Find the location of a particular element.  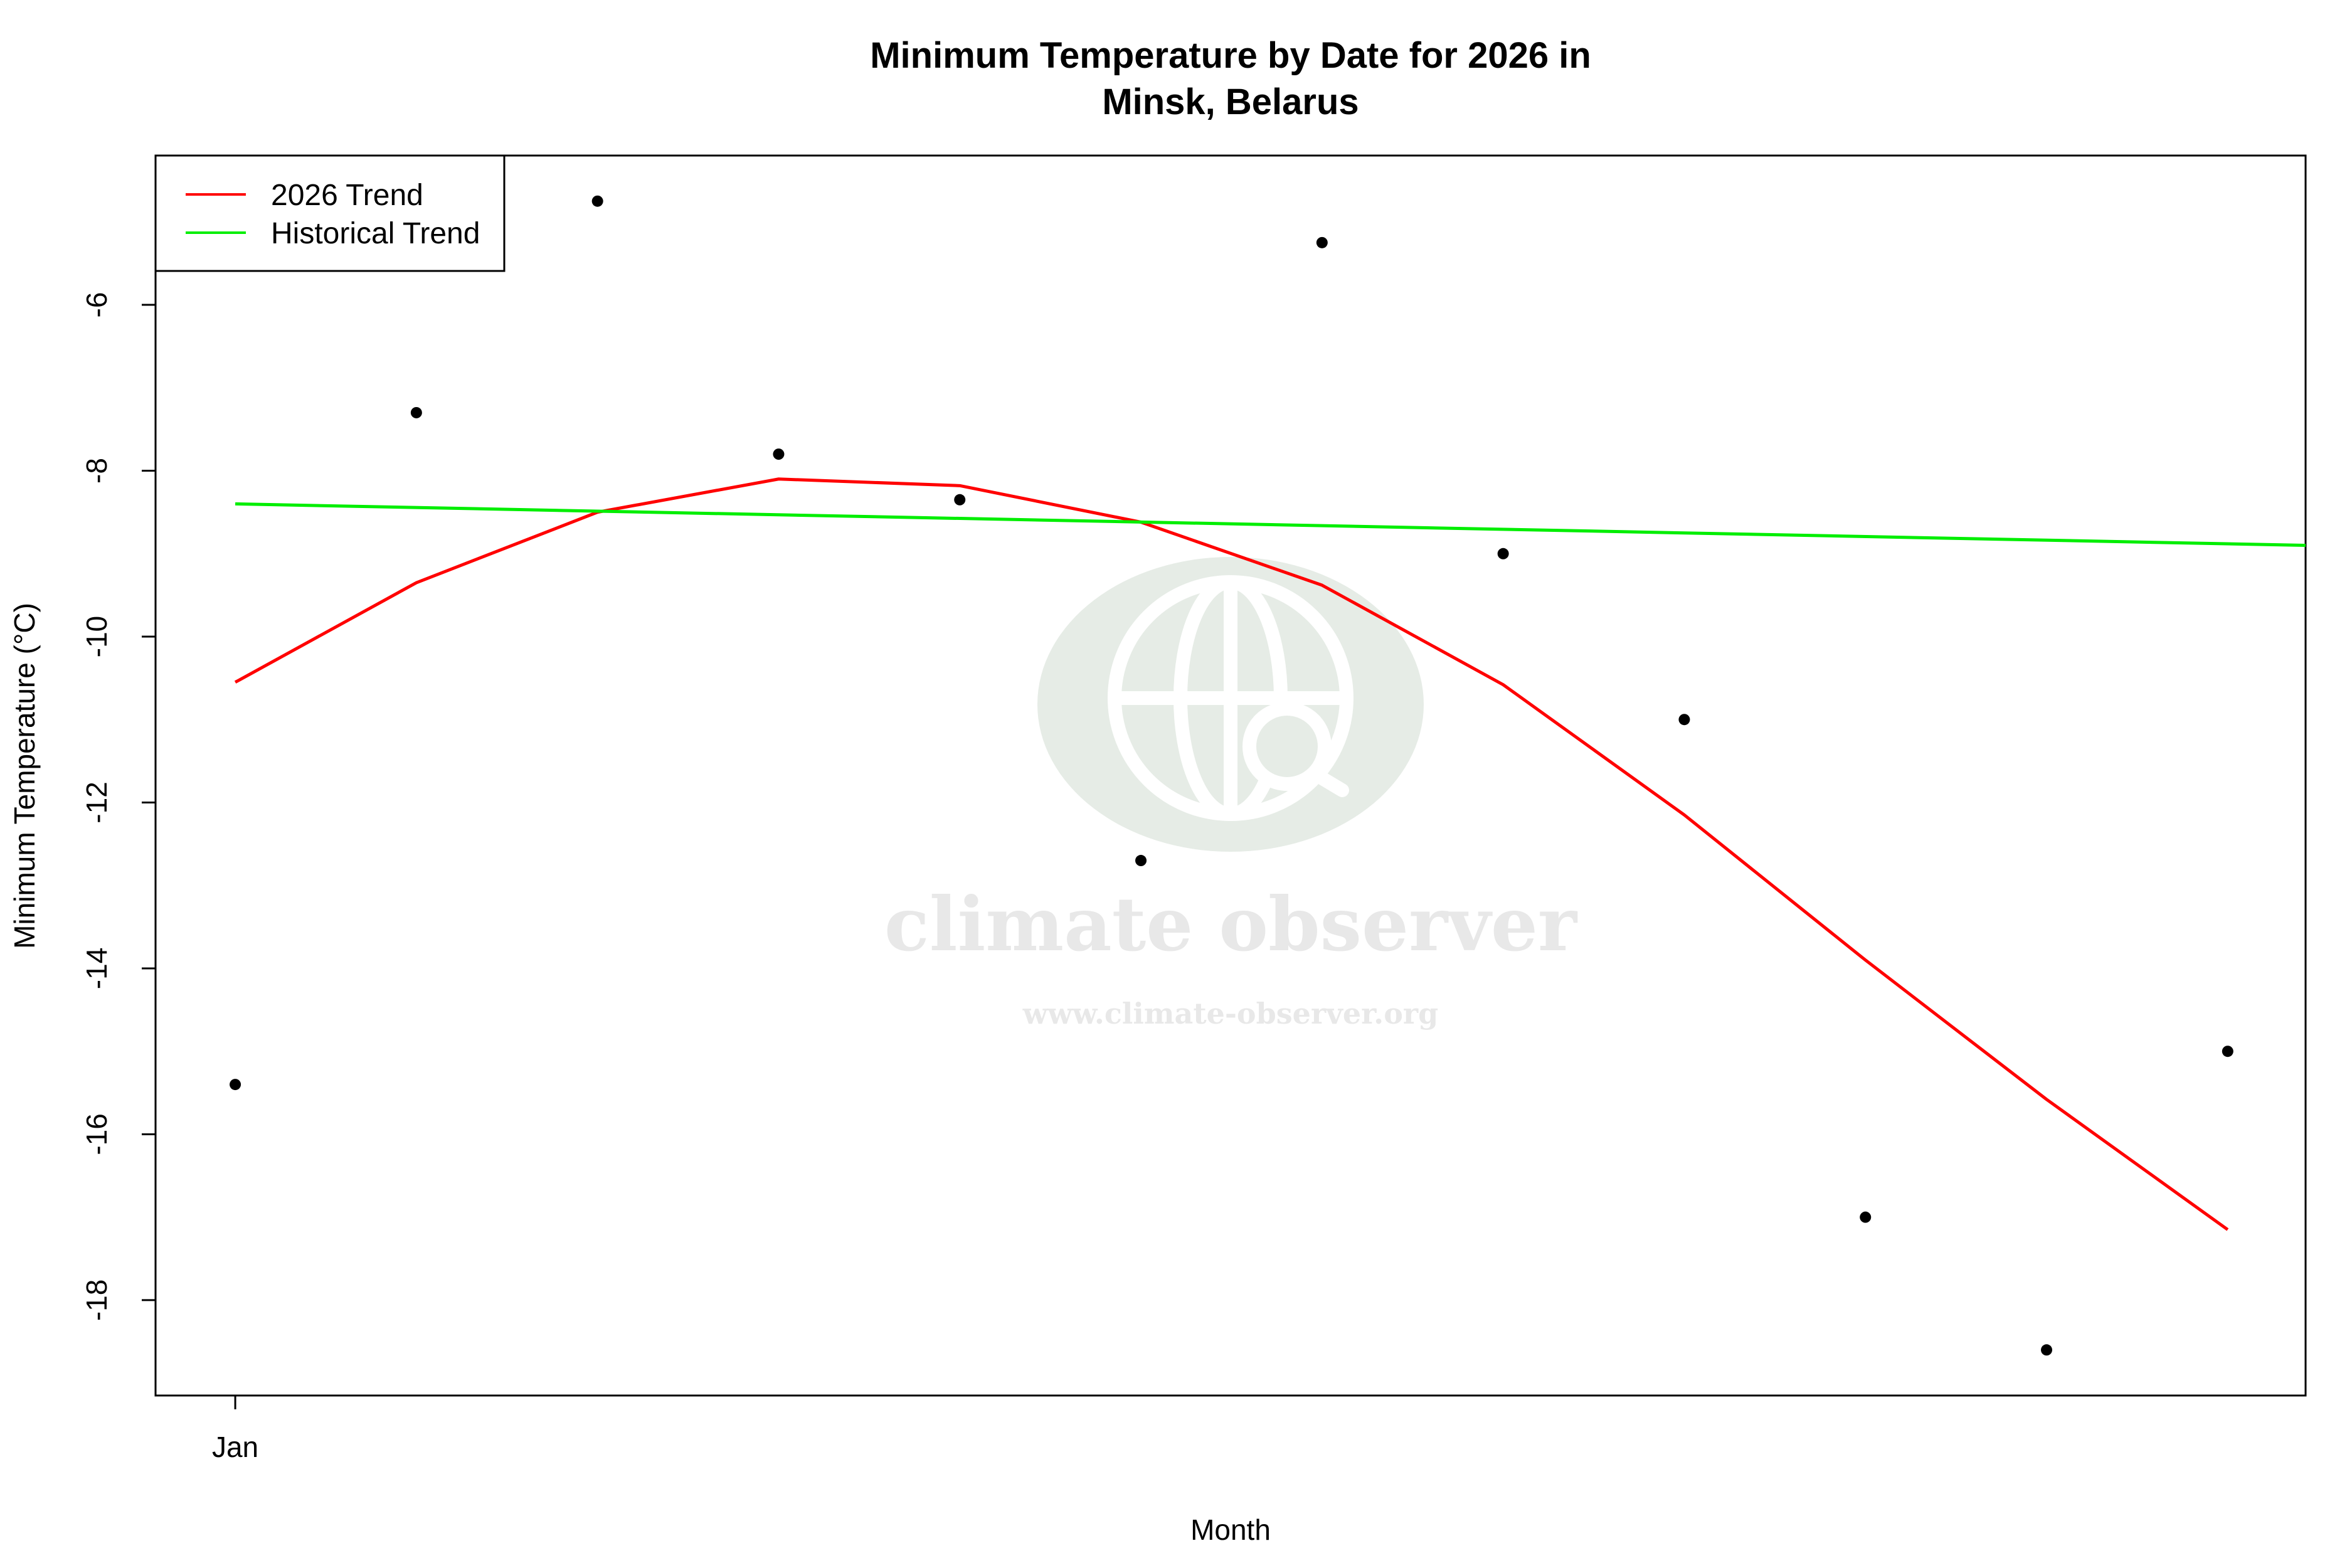

y-axis-label: Minimum Temperature (°C) is located at coordinates (24, 776).